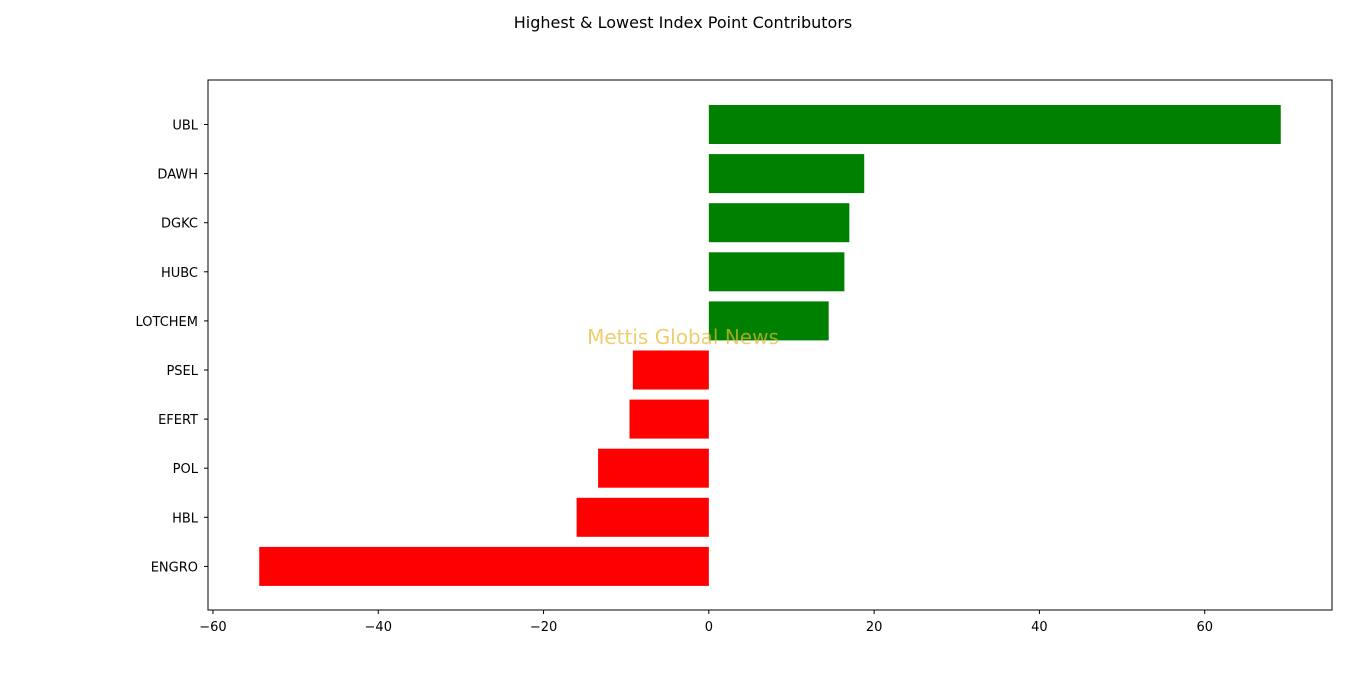  Describe the element at coordinates (182, 371) in the screenshot. I see `y-tick-label-psel: PSEL` at that location.